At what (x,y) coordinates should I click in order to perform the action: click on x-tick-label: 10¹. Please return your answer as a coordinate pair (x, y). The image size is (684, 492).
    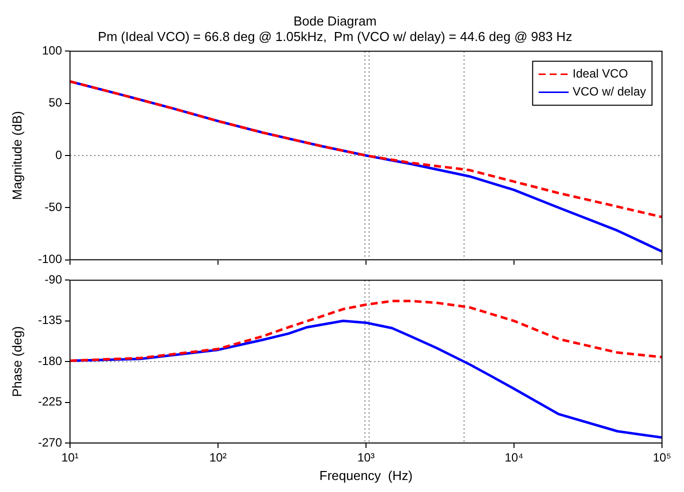
    Looking at the image, I should click on (70, 457).